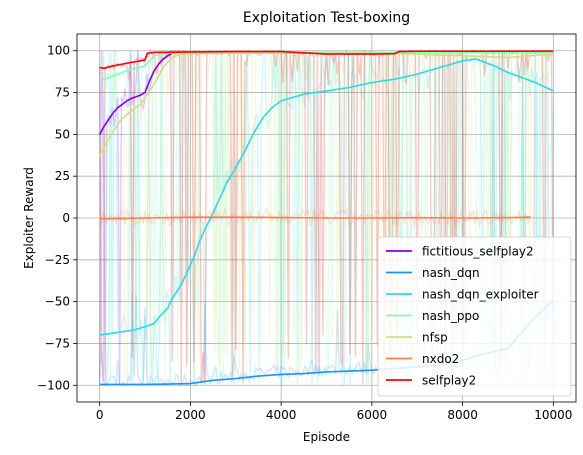 The image size is (583, 455). What do you see at coordinates (334, 412) in the screenshot?
I see `x-axis-ticks: 0 2000 4000 6000 8000 10000` at bounding box center [334, 412].